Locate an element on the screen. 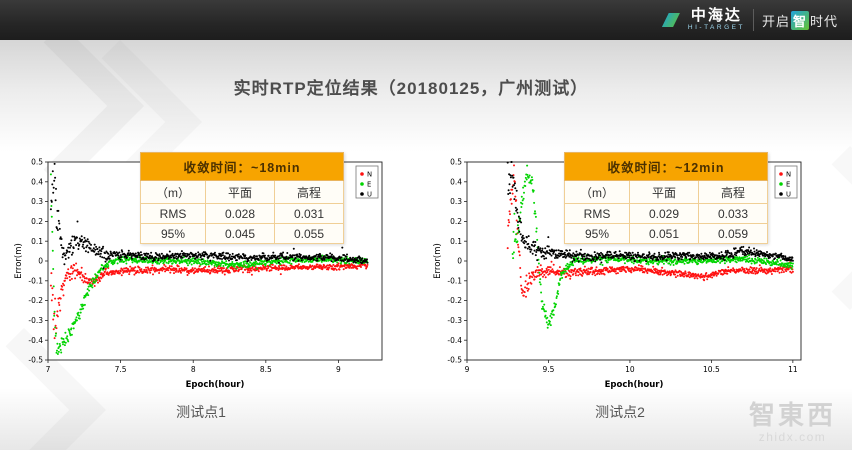  hi-target-logo: 中海达 HI-TARGET 开启智时代 is located at coordinates (749, 20).